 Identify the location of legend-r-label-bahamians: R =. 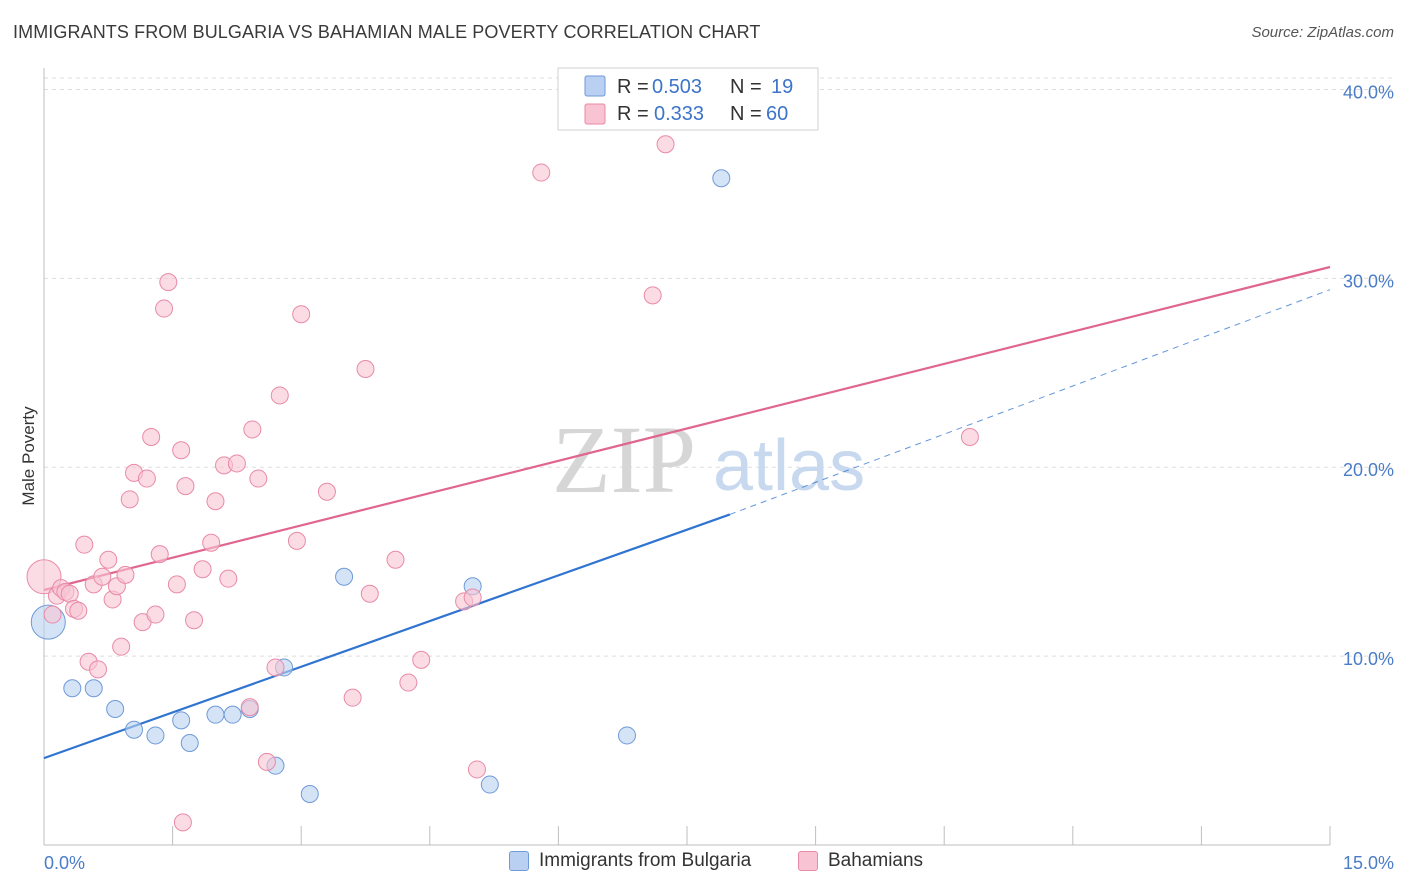
(633, 114).